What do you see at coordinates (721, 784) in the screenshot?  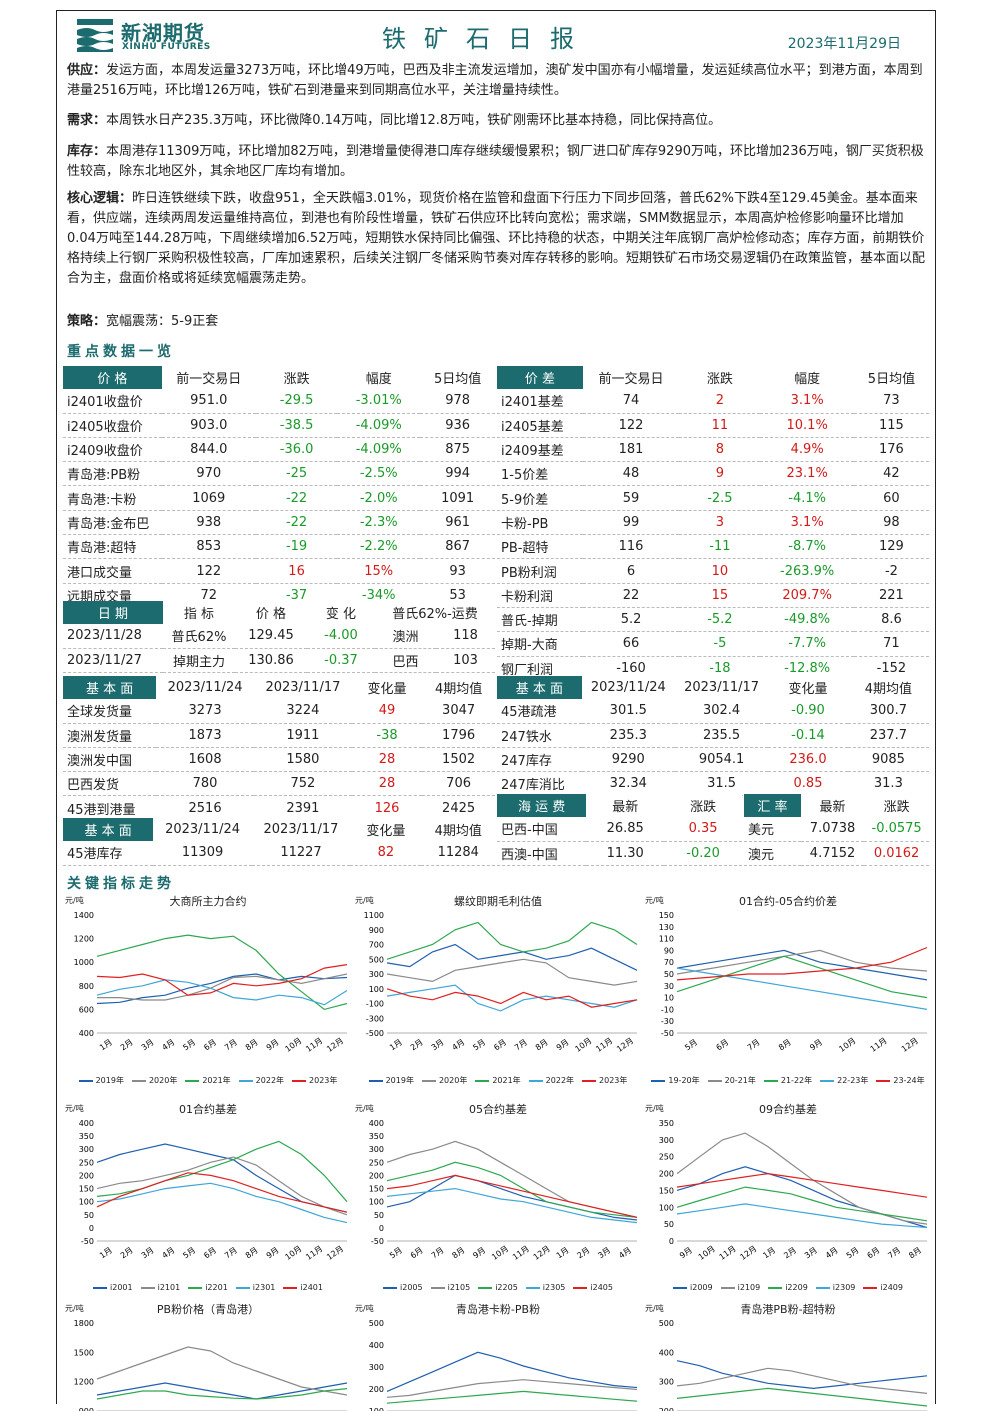 I see `fund2-cell: 31.5` at bounding box center [721, 784].